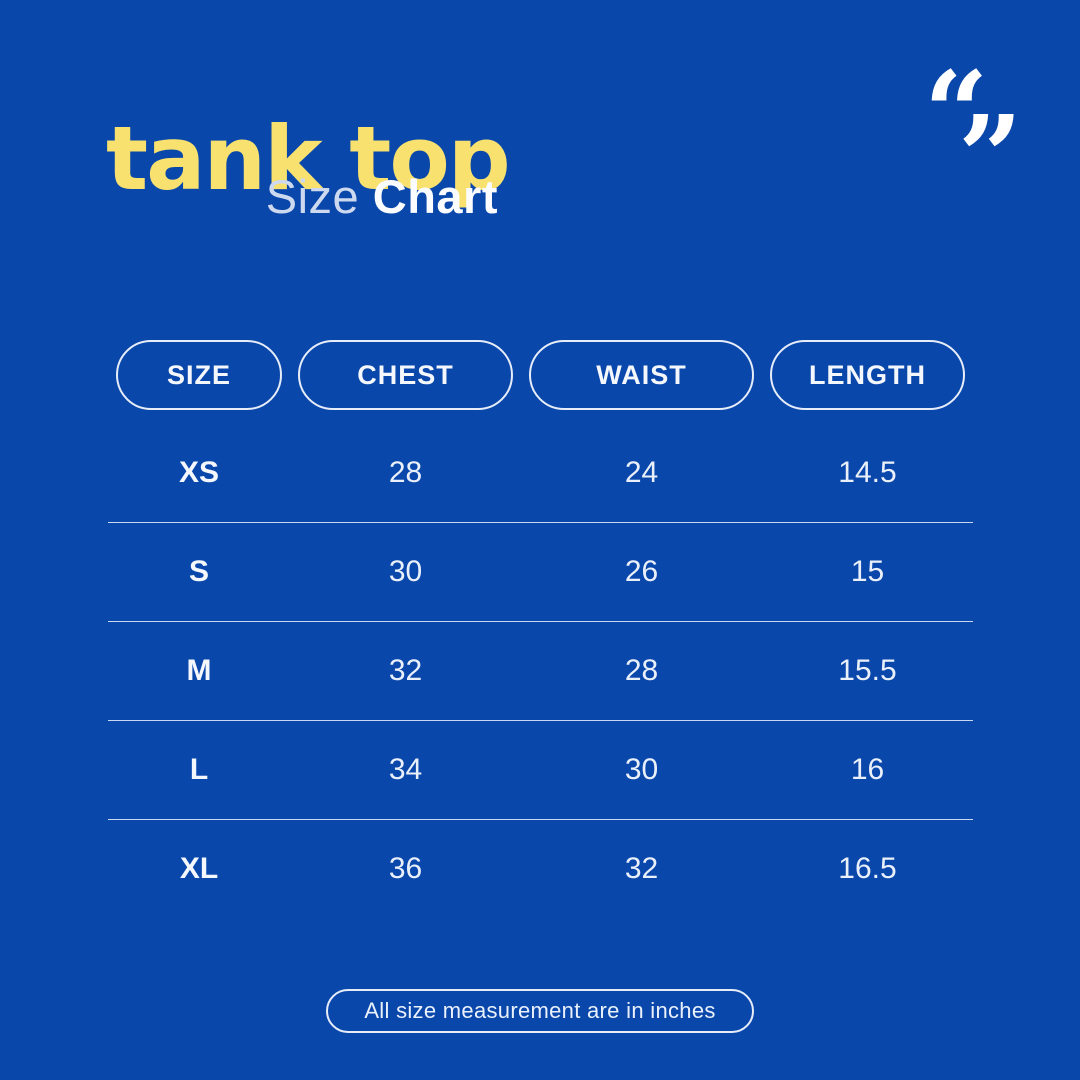  Describe the element at coordinates (312, 196) in the screenshot. I see `subtitle-light-text: Size` at that location.